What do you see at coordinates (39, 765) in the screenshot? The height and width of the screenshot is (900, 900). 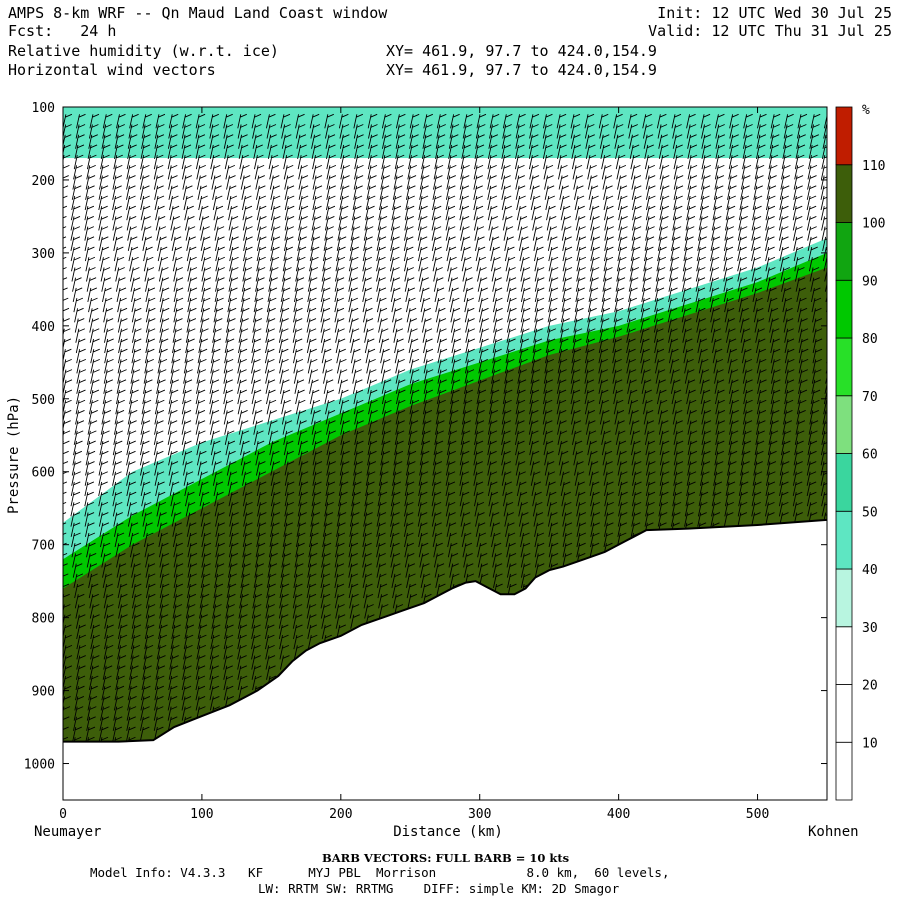 I see `y-tick-label: 1000` at bounding box center [39, 765].